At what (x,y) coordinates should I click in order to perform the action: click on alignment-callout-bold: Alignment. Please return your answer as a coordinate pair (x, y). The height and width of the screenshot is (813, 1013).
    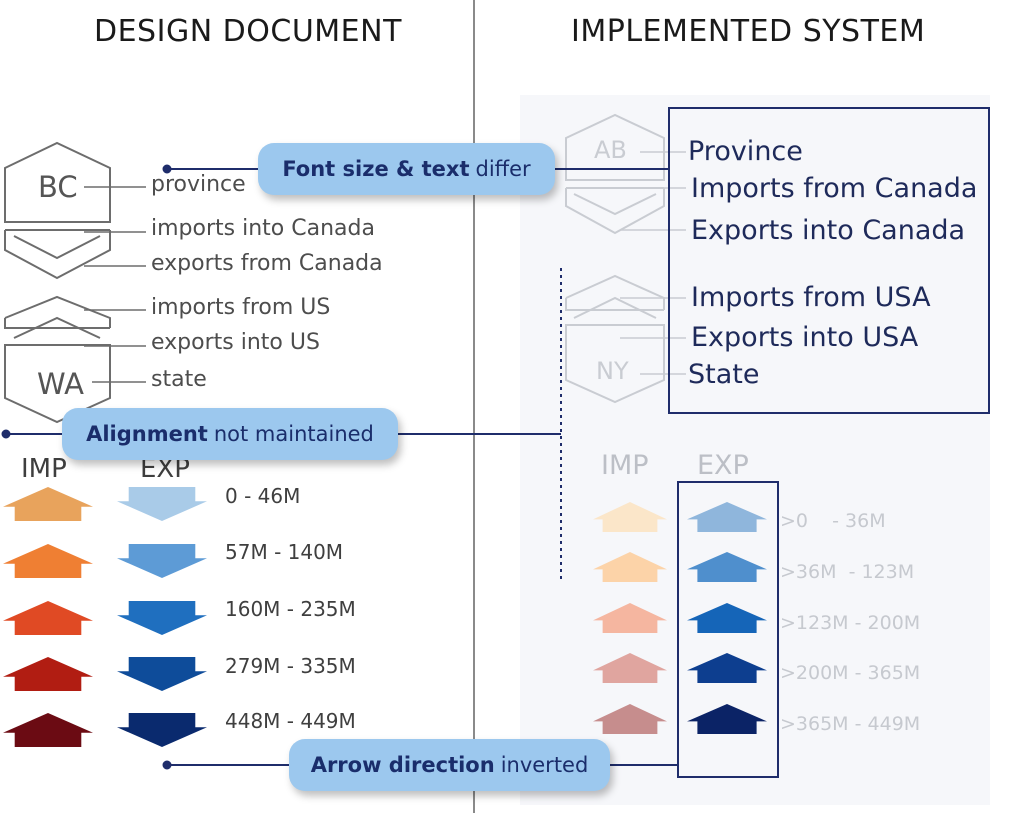
    Looking at the image, I should click on (147, 434).